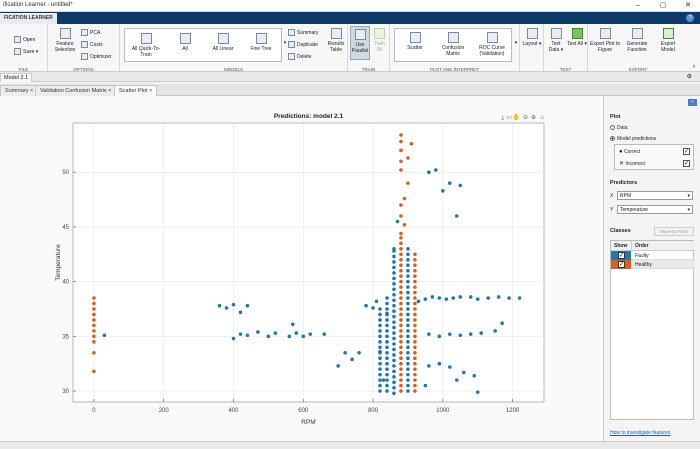 The image size is (700, 449). I want to click on roc-curve-button: ROC Curve (Validation), so click(492, 44).